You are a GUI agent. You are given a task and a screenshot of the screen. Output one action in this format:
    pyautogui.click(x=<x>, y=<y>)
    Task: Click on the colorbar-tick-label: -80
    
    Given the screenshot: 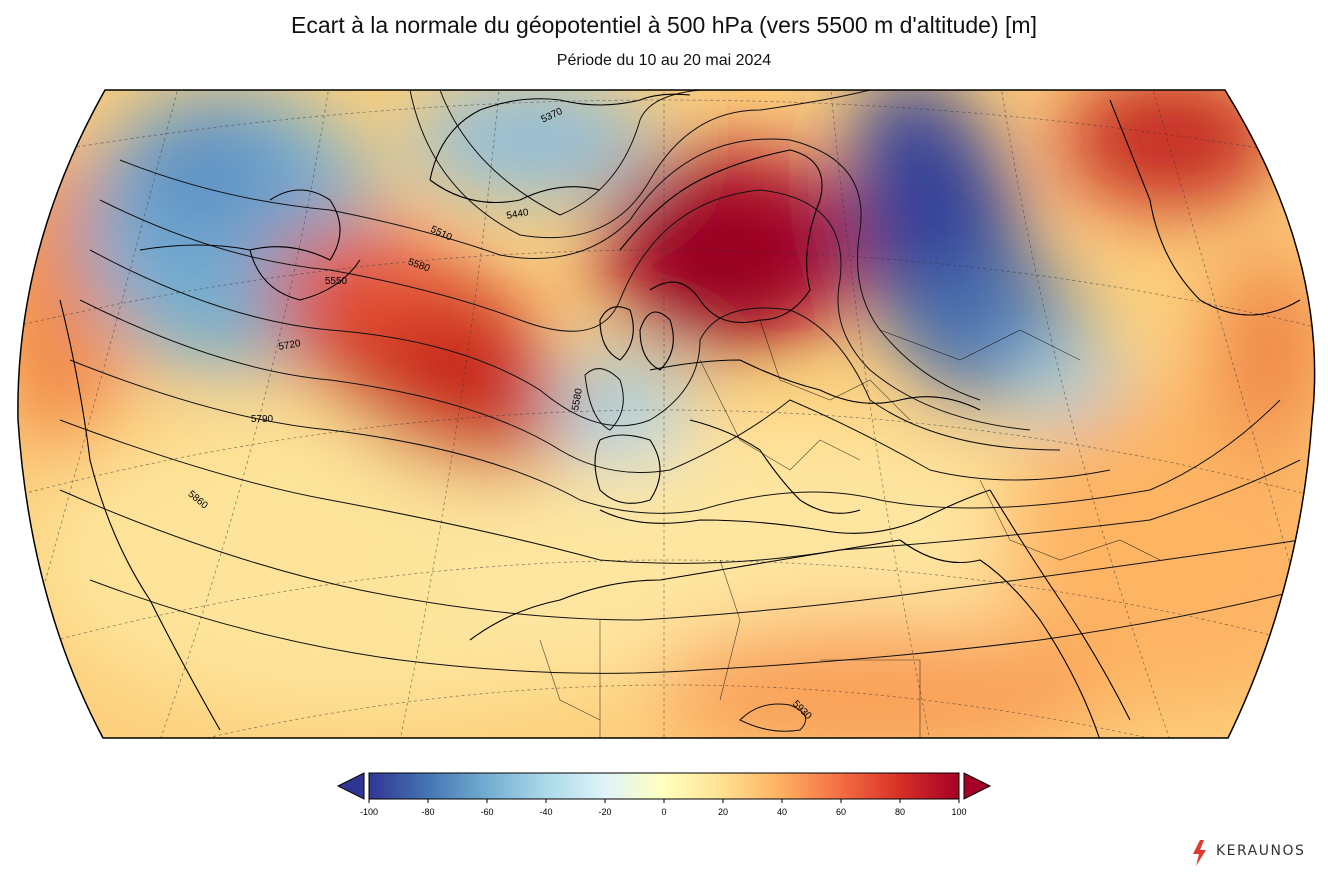 What is the action you would take?
    pyautogui.click(x=427, y=812)
    